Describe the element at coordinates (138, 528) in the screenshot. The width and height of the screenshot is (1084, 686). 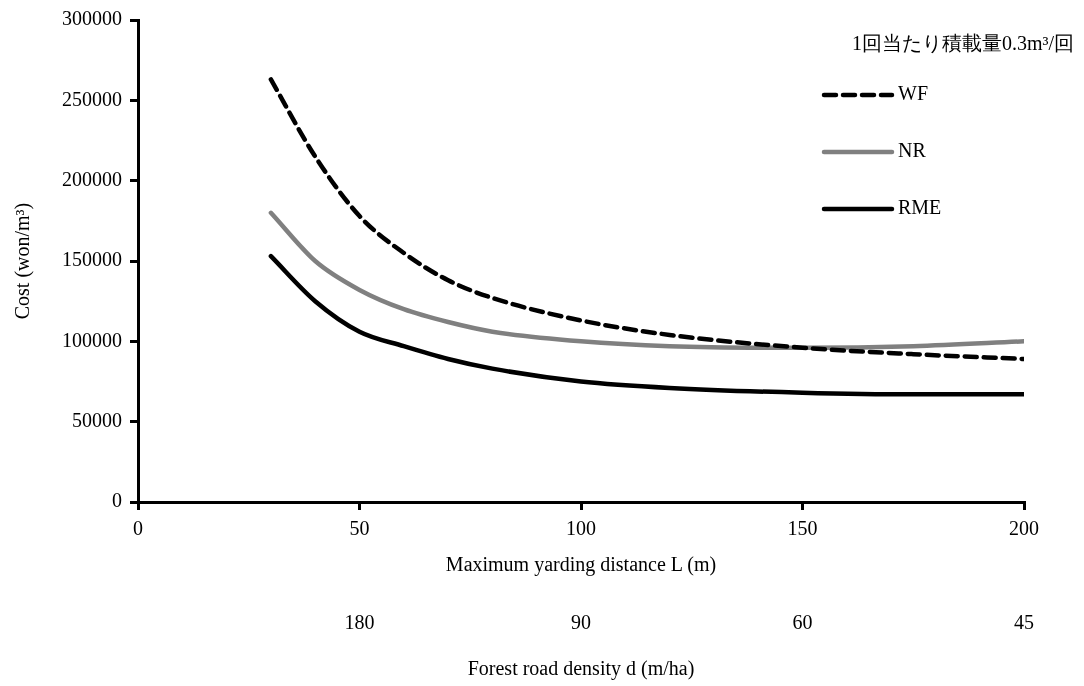
I see `x-tick-label: 0` at that location.